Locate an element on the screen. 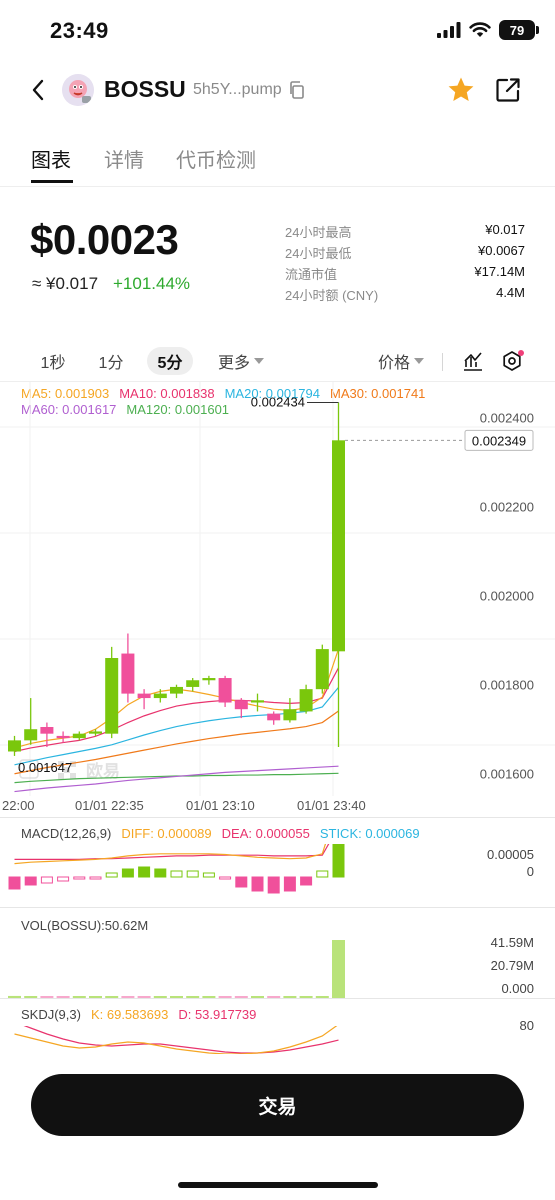  caret-down-icon is located at coordinates (259, 361).